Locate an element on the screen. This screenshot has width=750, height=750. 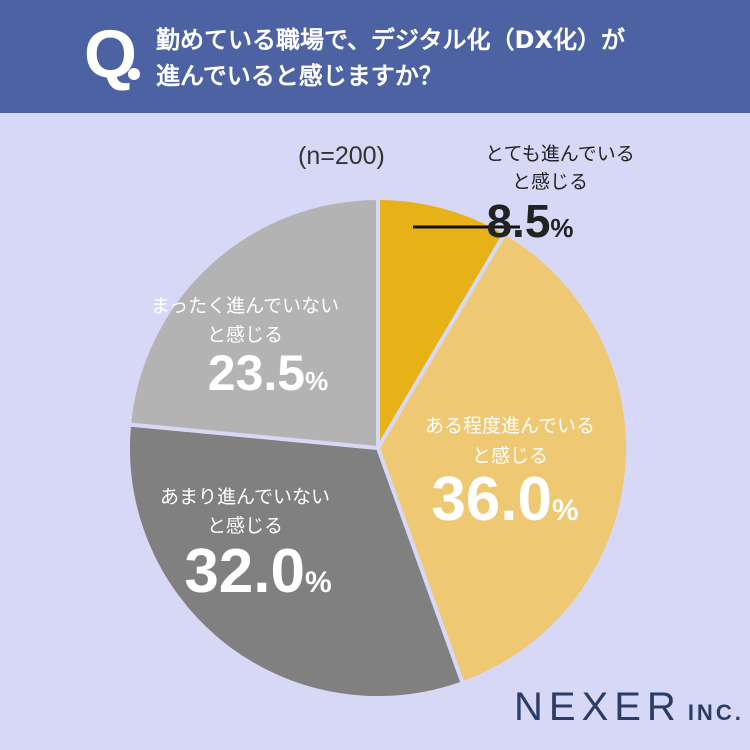
slice-value-number-2: 36.0 is located at coordinates (491, 499).